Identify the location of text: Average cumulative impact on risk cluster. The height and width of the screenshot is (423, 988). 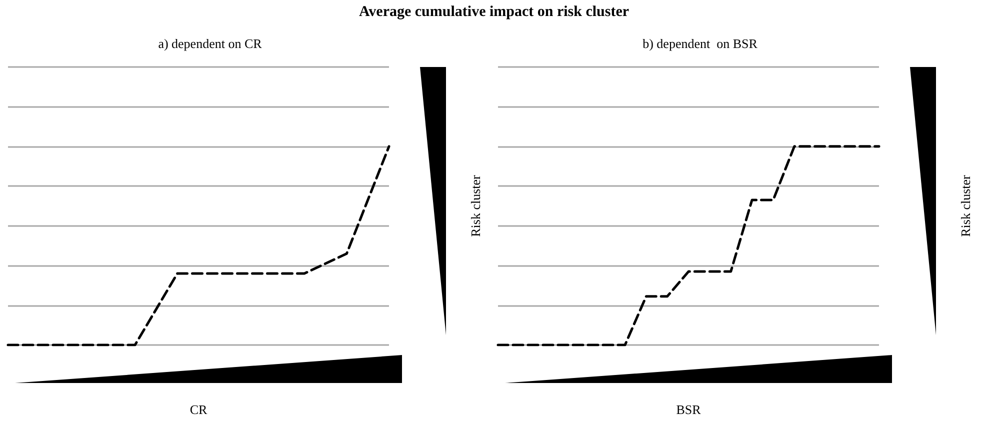
(494, 12).